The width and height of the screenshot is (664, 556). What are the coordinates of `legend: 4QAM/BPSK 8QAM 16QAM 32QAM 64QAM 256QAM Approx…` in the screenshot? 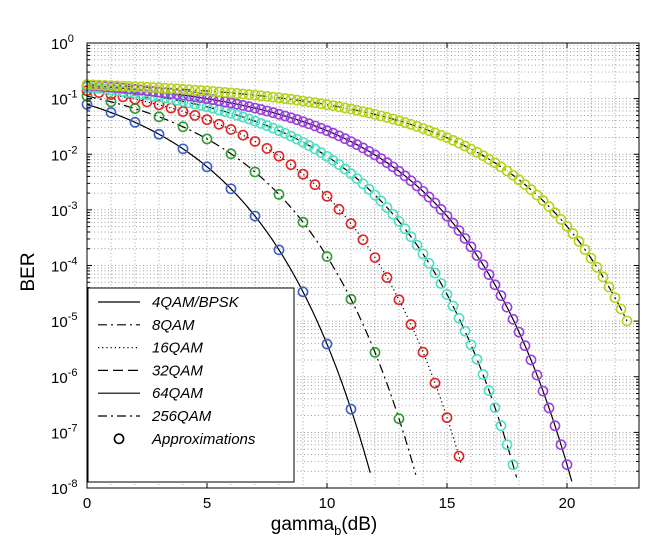 It's located at (191, 385).